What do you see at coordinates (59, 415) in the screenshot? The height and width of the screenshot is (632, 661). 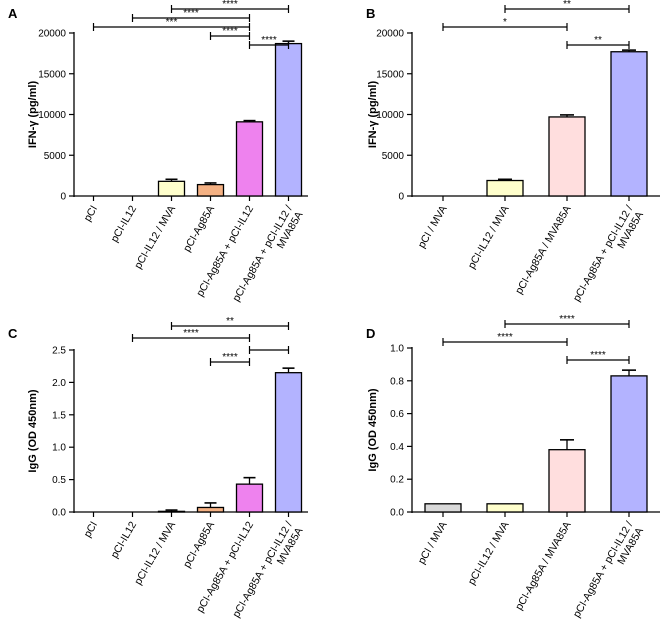 I see `y-tick-label: 1.5` at bounding box center [59, 415].